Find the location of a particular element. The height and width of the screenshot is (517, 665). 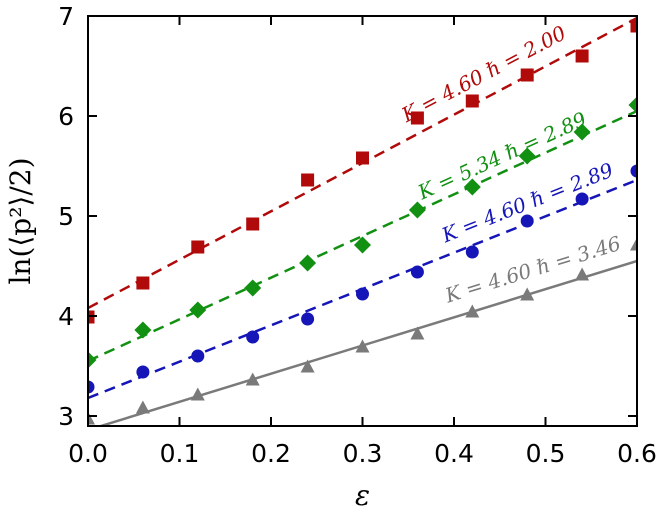

y-axis-label: ln(⟨p²⟩/2) is located at coordinates (20, 220).